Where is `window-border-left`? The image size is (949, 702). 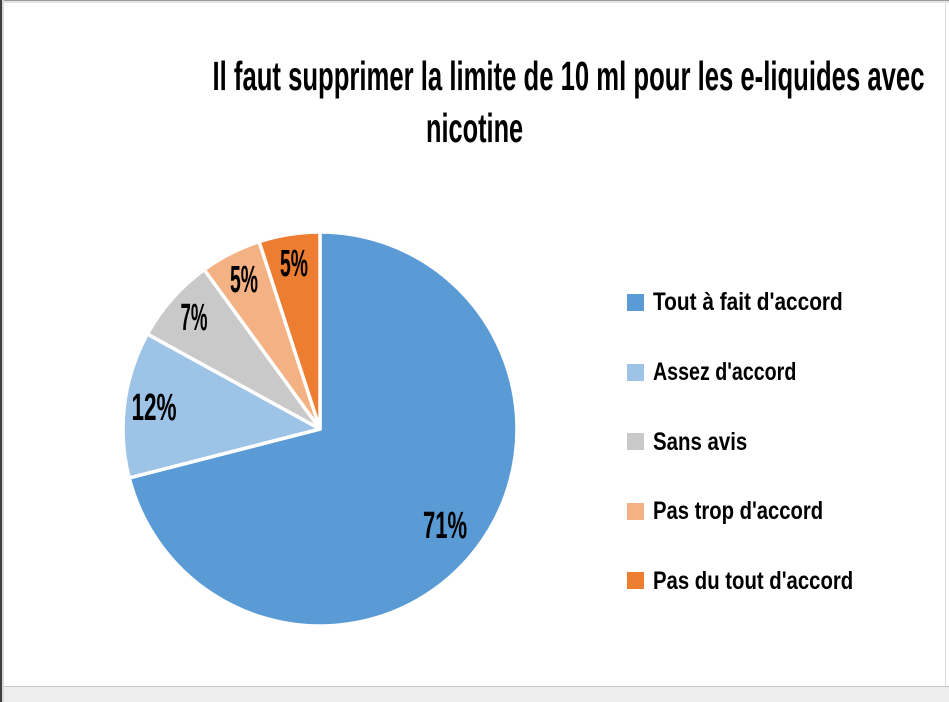 window-border-left is located at coordinates (1, 351).